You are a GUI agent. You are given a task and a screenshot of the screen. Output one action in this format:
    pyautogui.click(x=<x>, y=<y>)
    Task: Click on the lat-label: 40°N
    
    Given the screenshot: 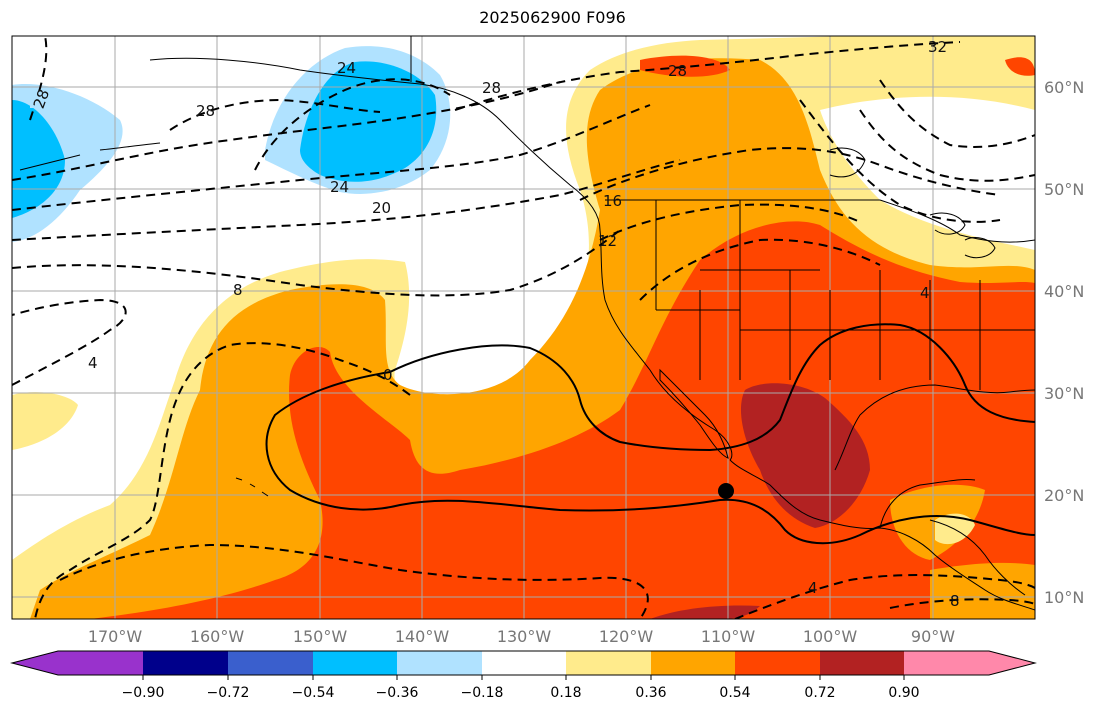 What is the action you would take?
    pyautogui.click(x=1064, y=291)
    